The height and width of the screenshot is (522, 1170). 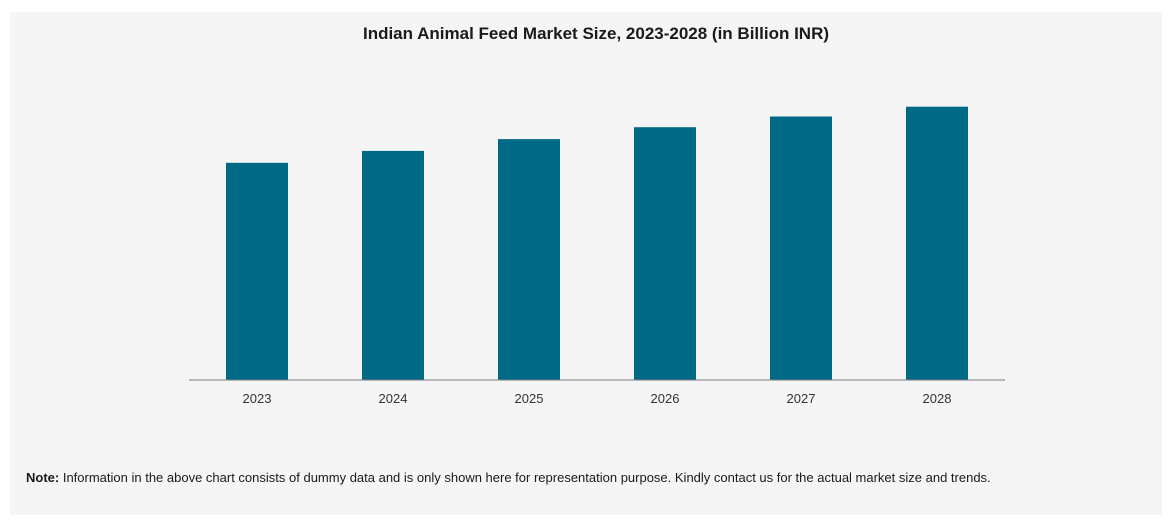 What do you see at coordinates (937, 243) in the screenshot?
I see `bar-2028` at bounding box center [937, 243].